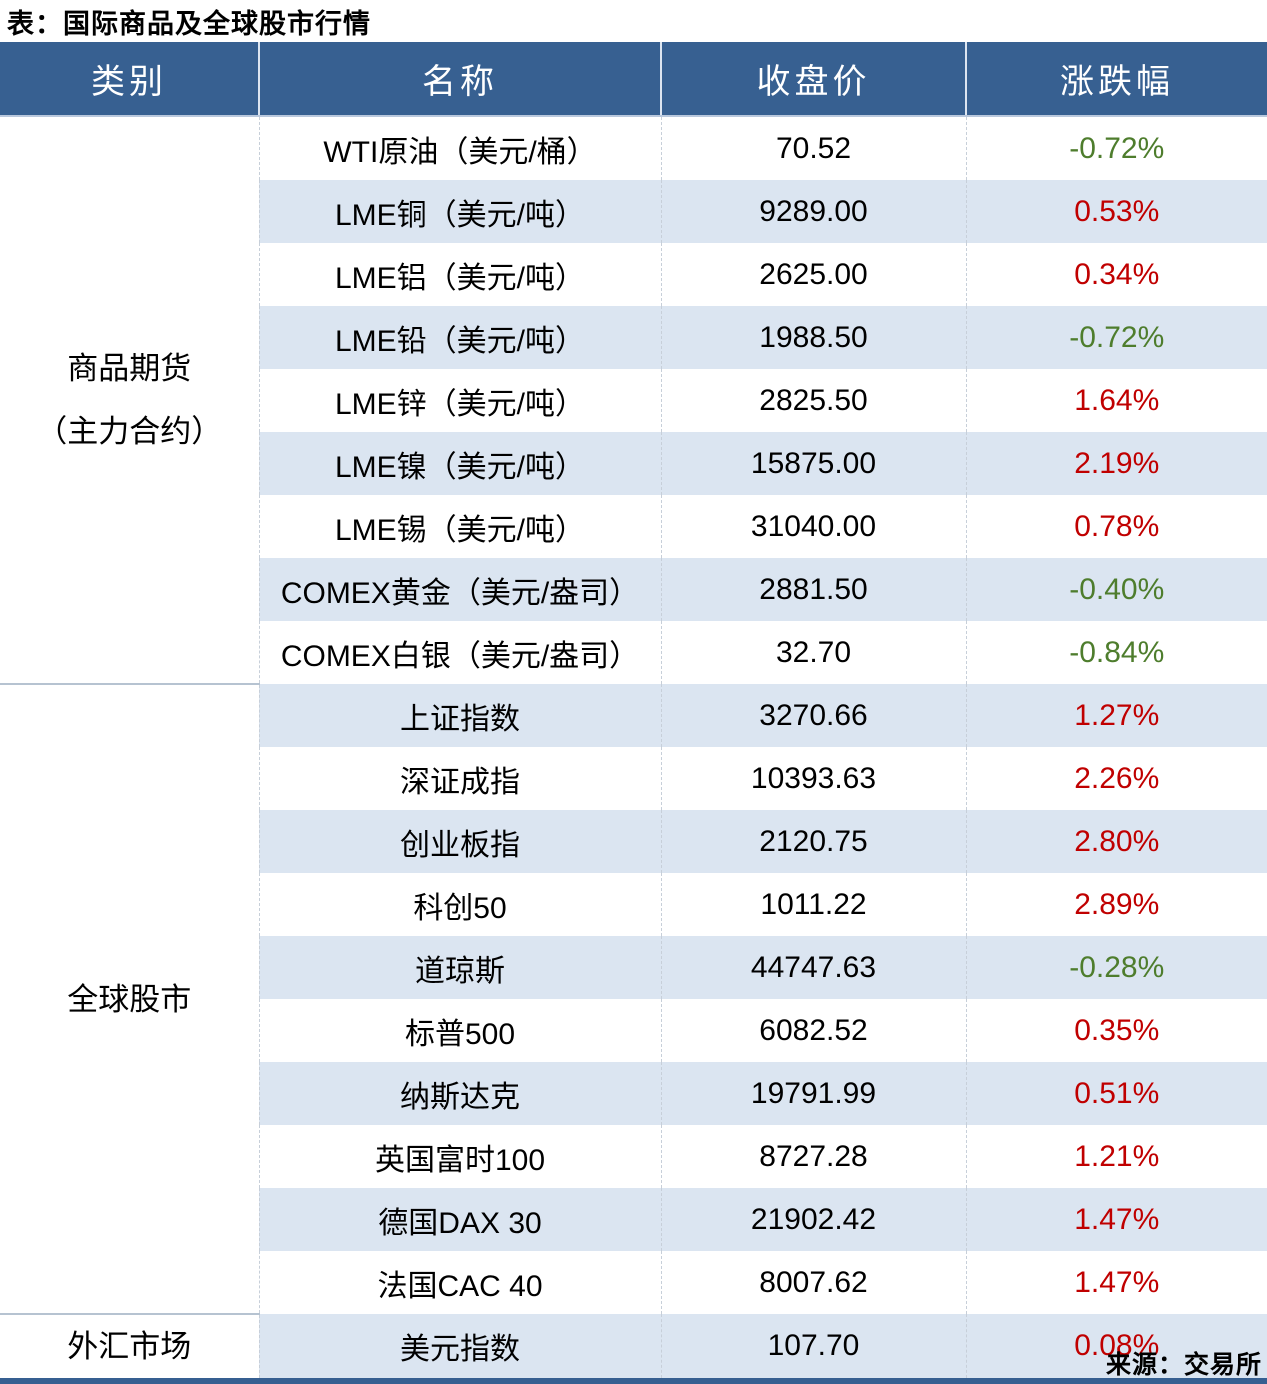 This screenshot has height=1384, width=1267. I want to click on close-price-cell: 1988.50, so click(813, 337).